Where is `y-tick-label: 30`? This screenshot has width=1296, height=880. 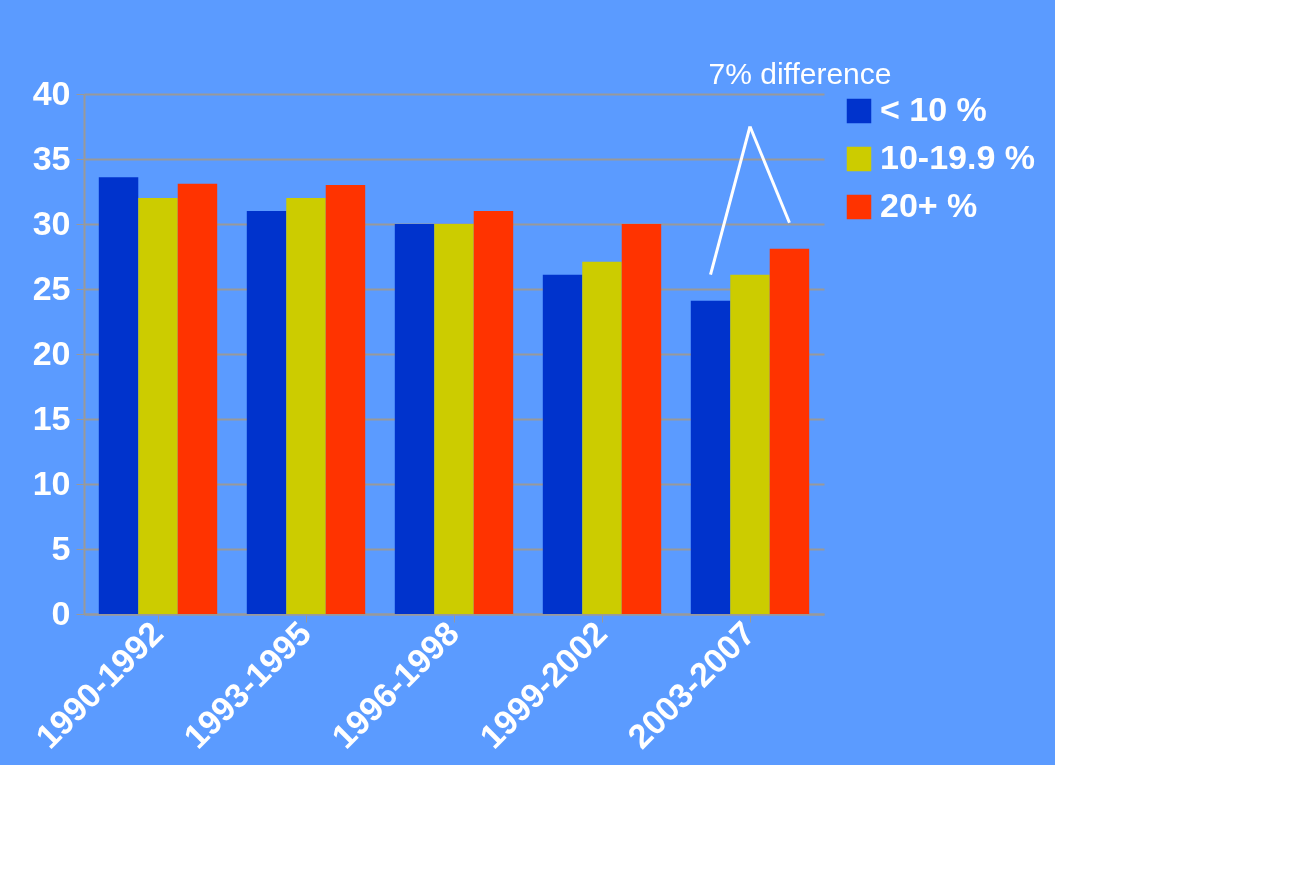
y-tick-label: 30 is located at coordinates (51, 222).